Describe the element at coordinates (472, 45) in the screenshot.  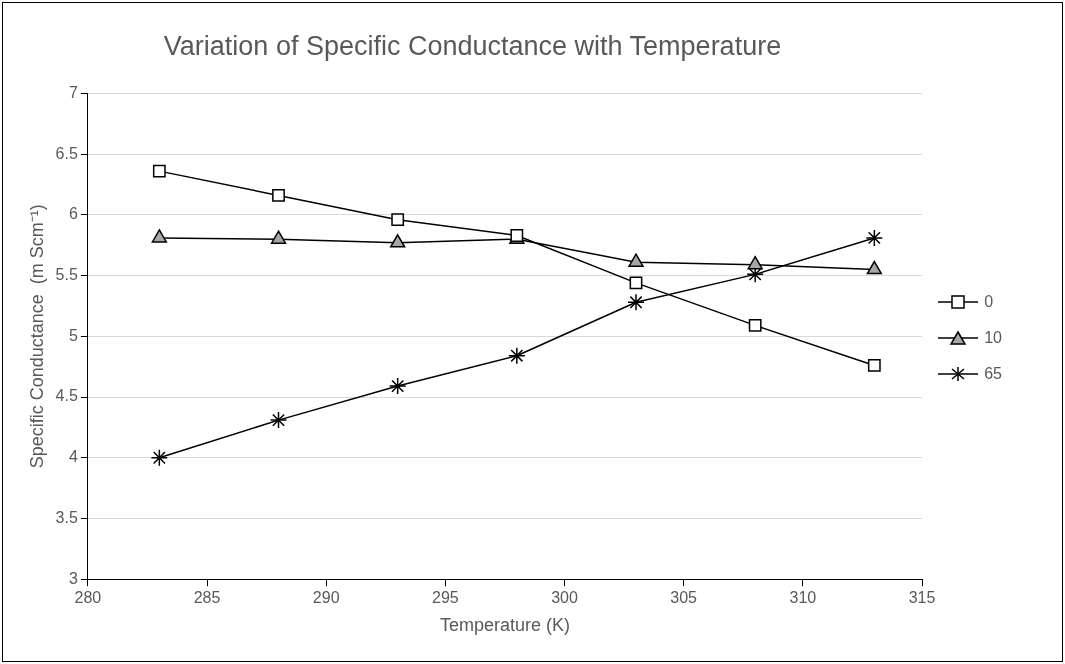
I see `chart-title: Variation of Specific Conductance with Temperature` at that location.